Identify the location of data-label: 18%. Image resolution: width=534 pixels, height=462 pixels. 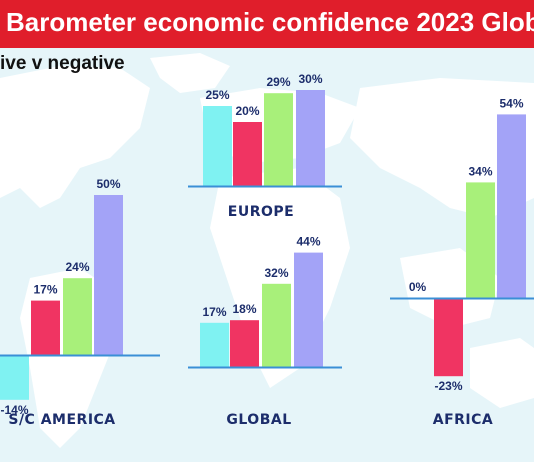
(244, 309).